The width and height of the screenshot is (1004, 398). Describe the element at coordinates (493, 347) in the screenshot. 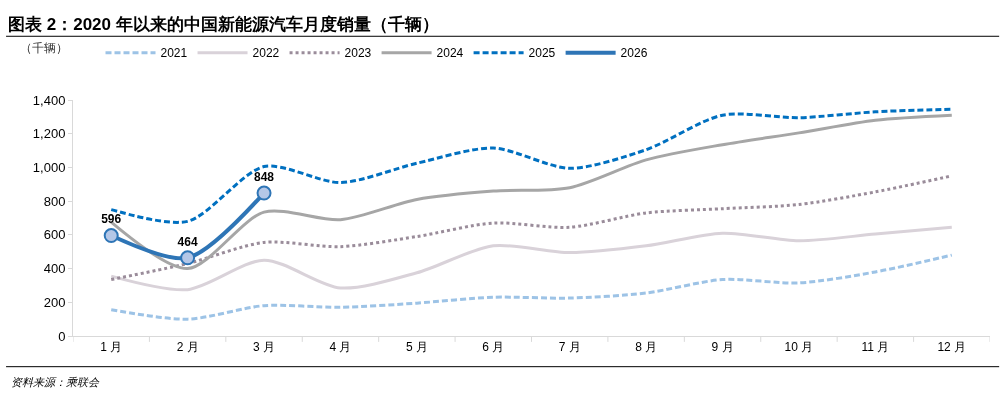

I see `x-tick-label: 6 月` at that location.